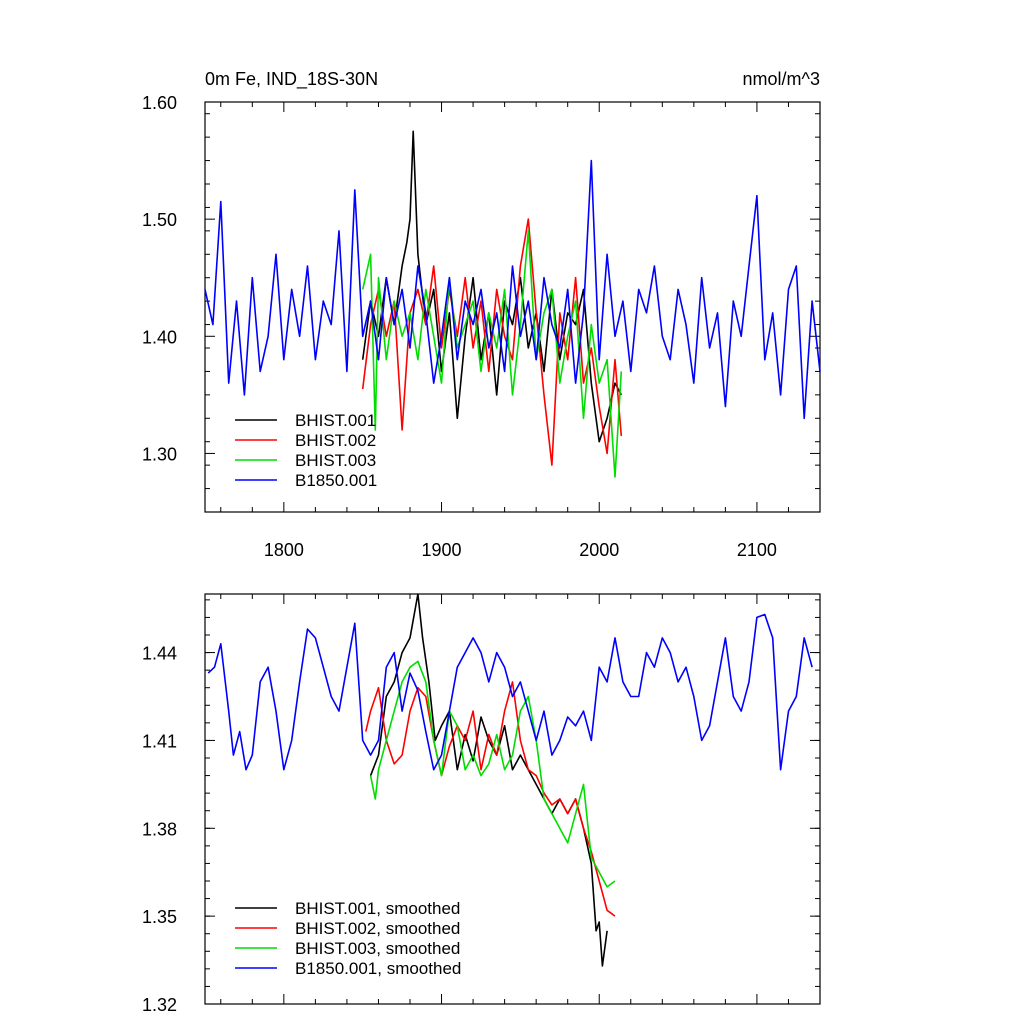 The image size is (1024, 1024). Describe the element at coordinates (291, 79) in the screenshot. I see `title-left: 0m Fe, IND_18S-30N` at that location.